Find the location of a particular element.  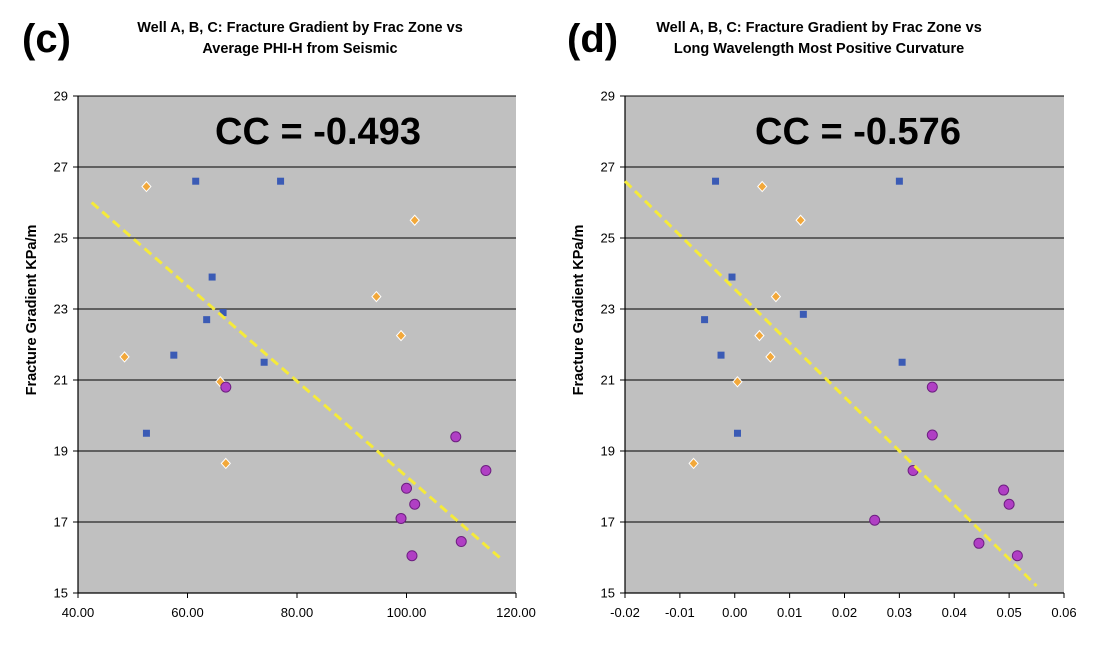

x-tick-label: 0.01 is located at coordinates (789, 612).